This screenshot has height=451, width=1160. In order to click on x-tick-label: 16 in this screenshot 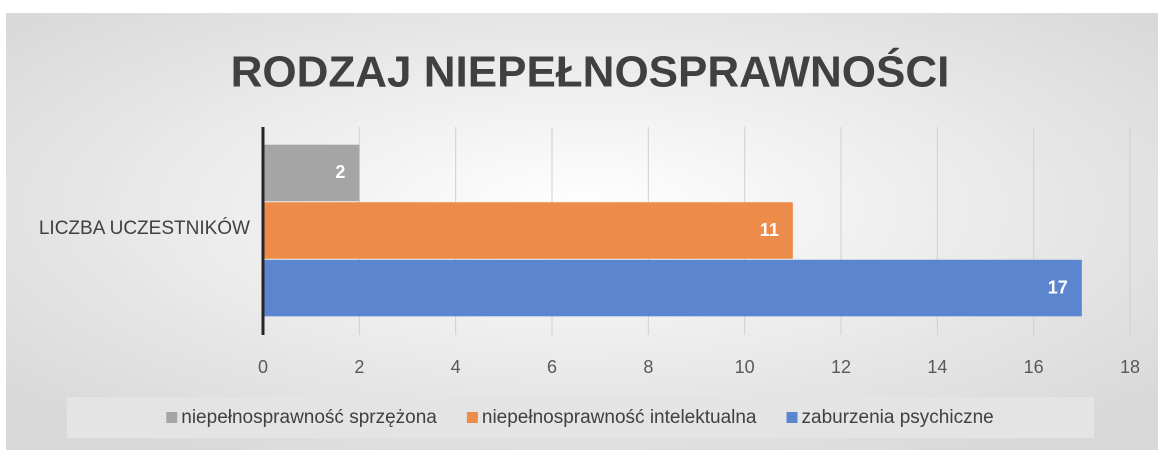, I will do `click(1034, 367)`.